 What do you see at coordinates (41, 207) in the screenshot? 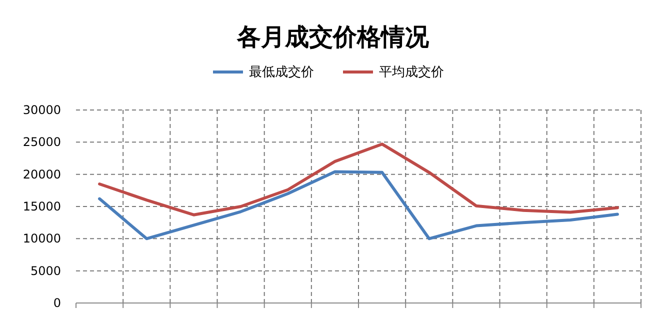
I see `y-tick-label: 15000` at bounding box center [41, 207].